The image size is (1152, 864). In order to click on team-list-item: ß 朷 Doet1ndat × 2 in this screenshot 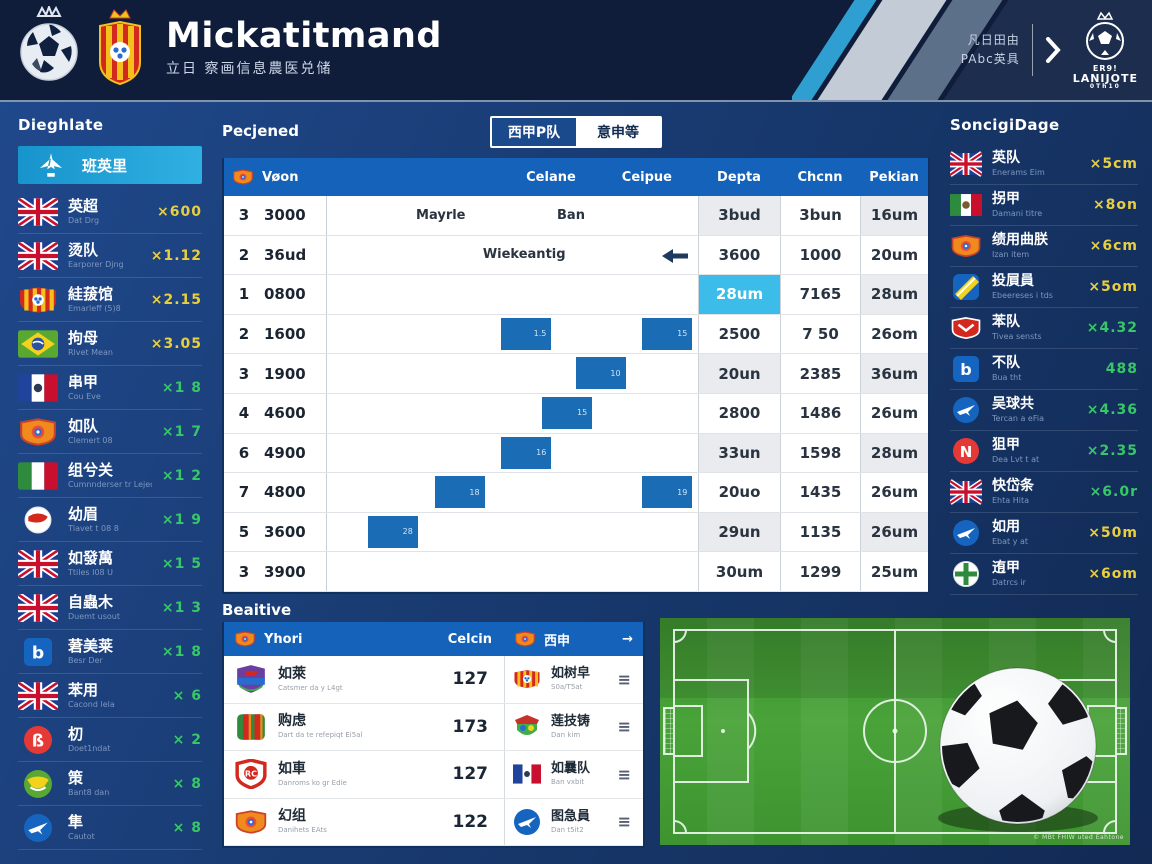, I will do `click(110, 740)`.